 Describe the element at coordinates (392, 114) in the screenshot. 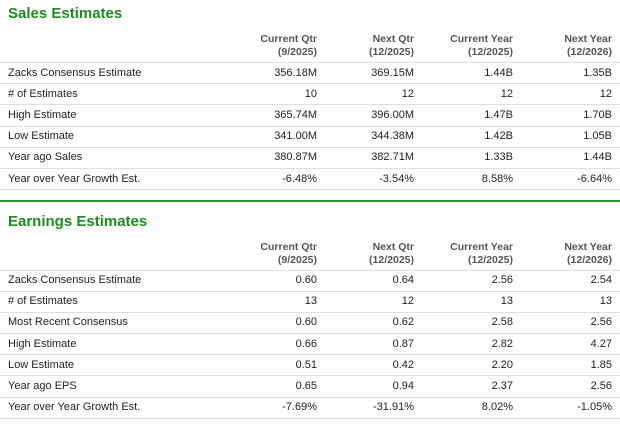

I see `cell-value: 396.00M` at that location.